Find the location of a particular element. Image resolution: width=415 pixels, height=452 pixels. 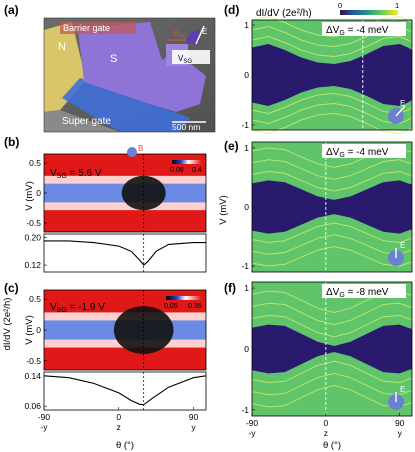

vsg-label-c: VSG = -1.9 V is located at coordinates (77, 308).